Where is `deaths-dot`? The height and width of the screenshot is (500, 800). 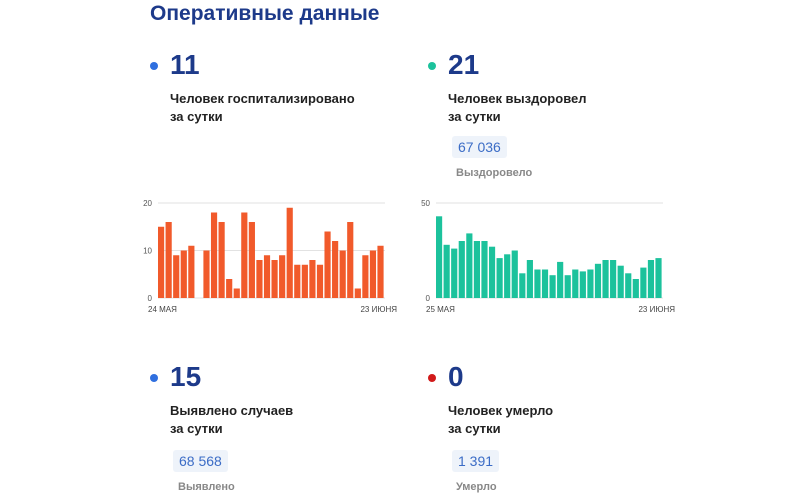
deaths-dot is located at coordinates (432, 378).